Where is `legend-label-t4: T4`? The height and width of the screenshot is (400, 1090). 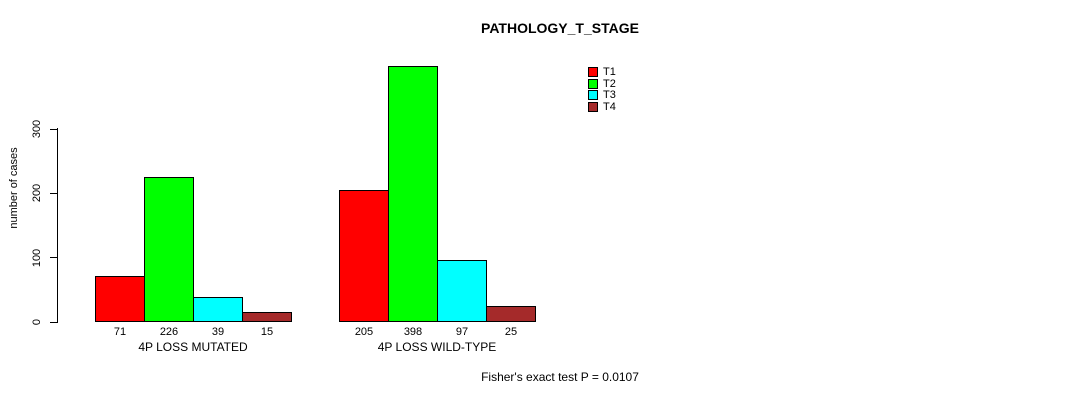 legend-label-t4: T4 is located at coordinates (609, 106).